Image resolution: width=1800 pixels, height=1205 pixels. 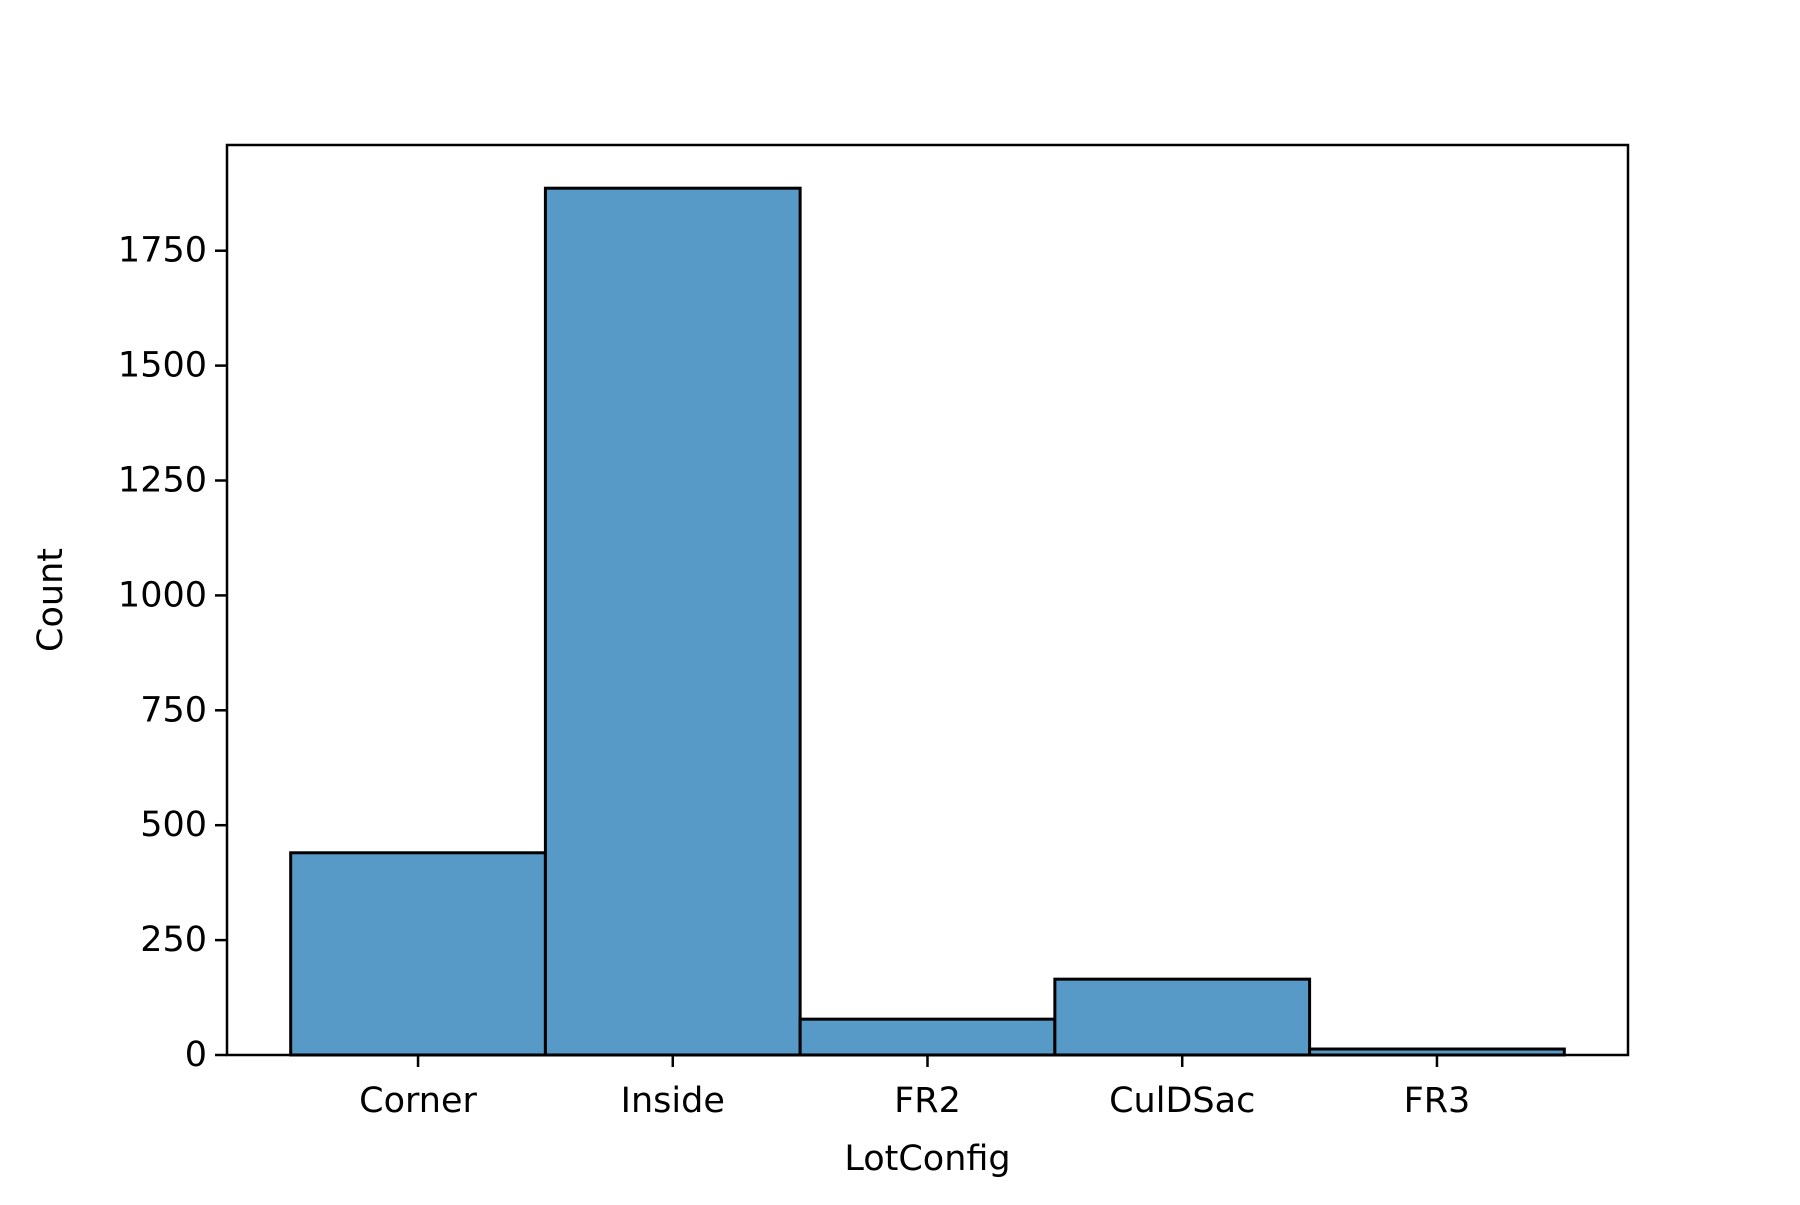 What do you see at coordinates (162, 595) in the screenshot?
I see `y-tick-label: 1000` at bounding box center [162, 595].